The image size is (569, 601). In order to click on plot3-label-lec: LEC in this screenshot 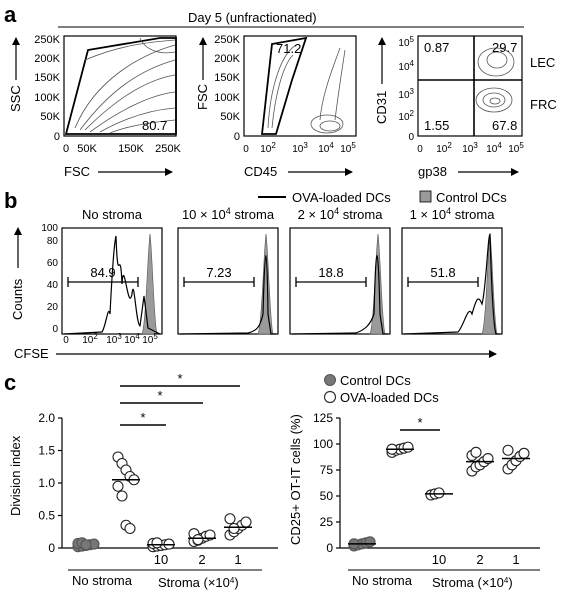, I will do `click(542, 62)`.